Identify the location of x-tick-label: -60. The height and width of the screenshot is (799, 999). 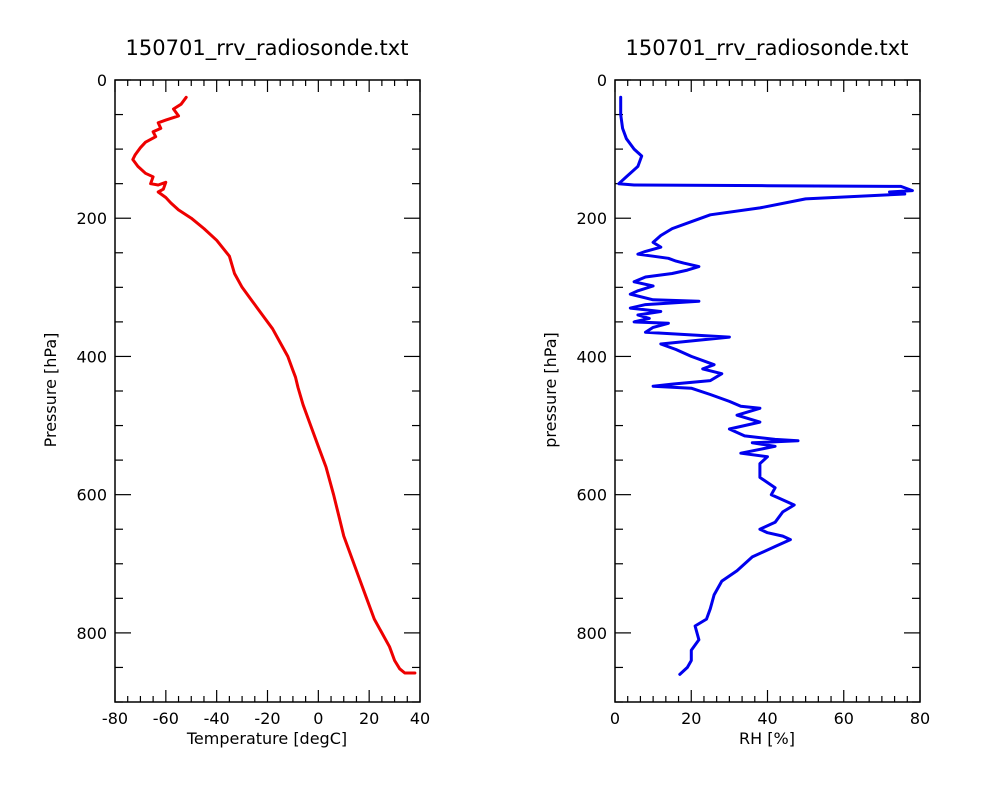
(166, 718).